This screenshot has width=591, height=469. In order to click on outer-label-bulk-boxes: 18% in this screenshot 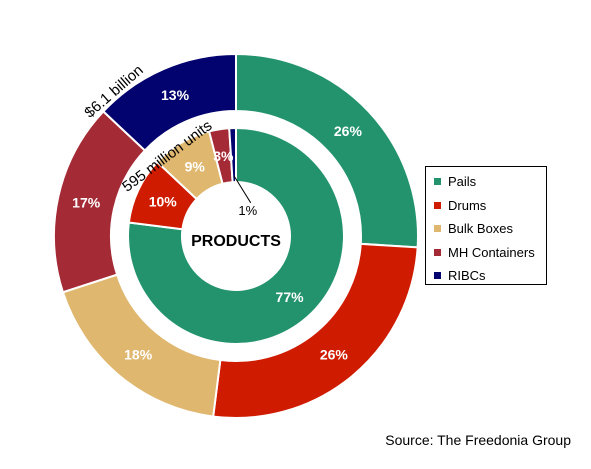, I will do `click(138, 354)`.